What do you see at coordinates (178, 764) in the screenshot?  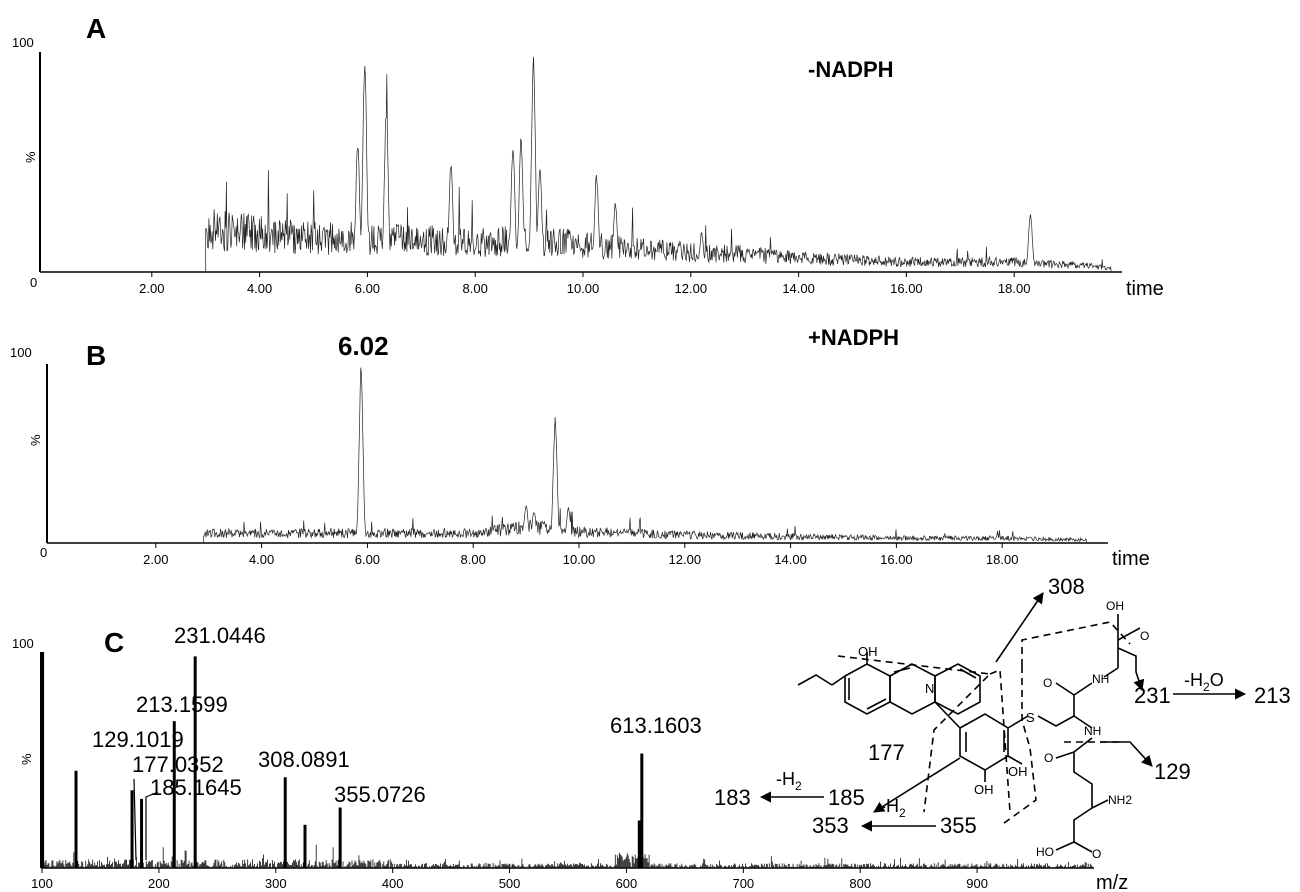 I see `ms-peak-label: 177.0352` at bounding box center [178, 764].